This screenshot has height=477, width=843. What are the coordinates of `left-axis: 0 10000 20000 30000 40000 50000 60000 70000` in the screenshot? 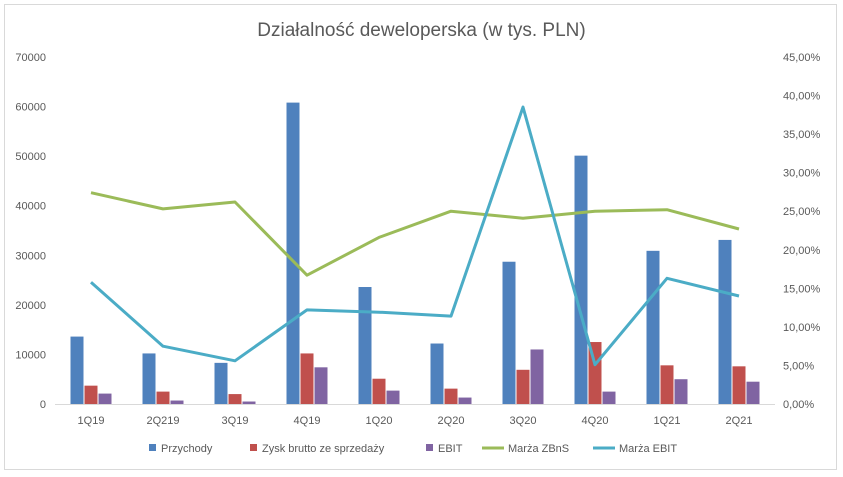 It's located at (30, 231).